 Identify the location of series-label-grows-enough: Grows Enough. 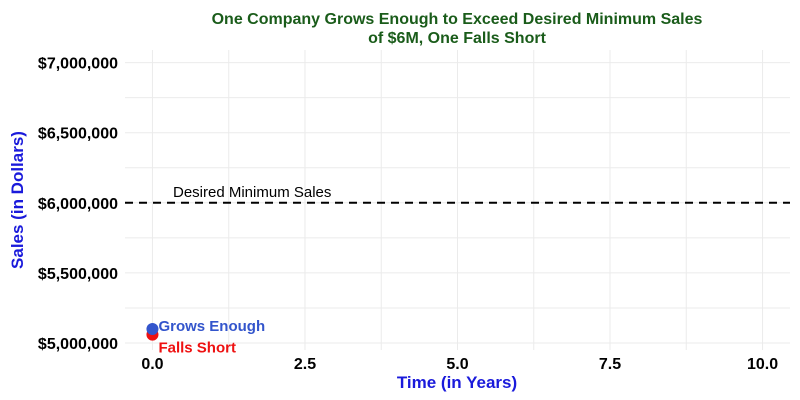
(211, 326).